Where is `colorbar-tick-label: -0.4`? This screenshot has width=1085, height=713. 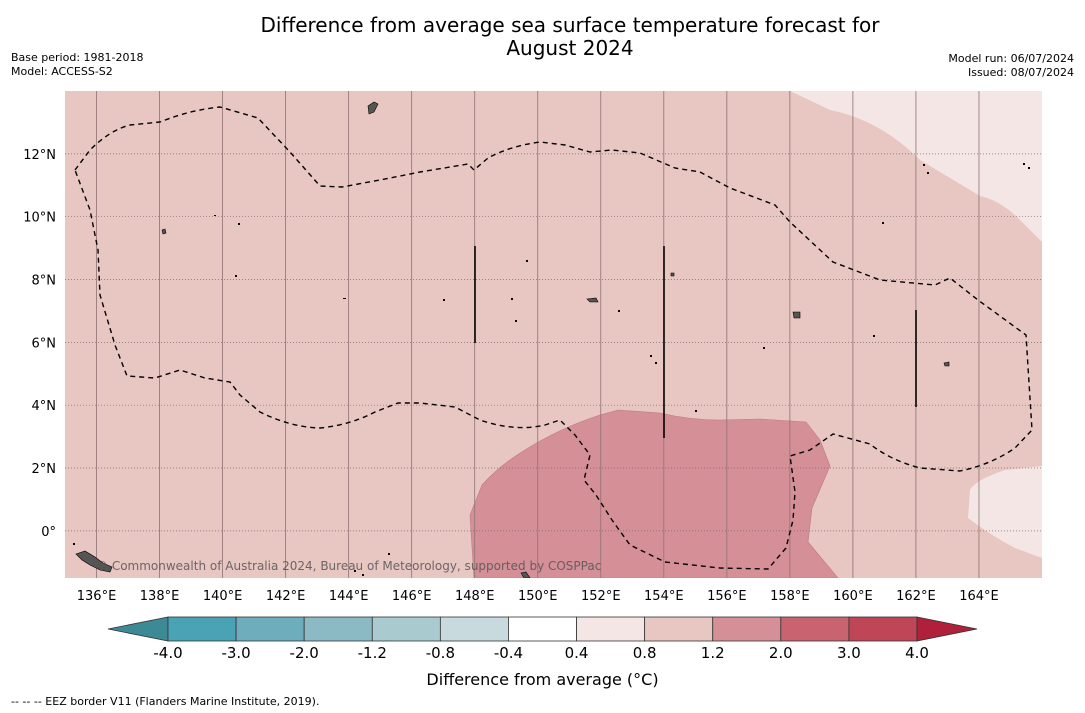
colorbar-tick-label: -0.4 is located at coordinates (508, 653).